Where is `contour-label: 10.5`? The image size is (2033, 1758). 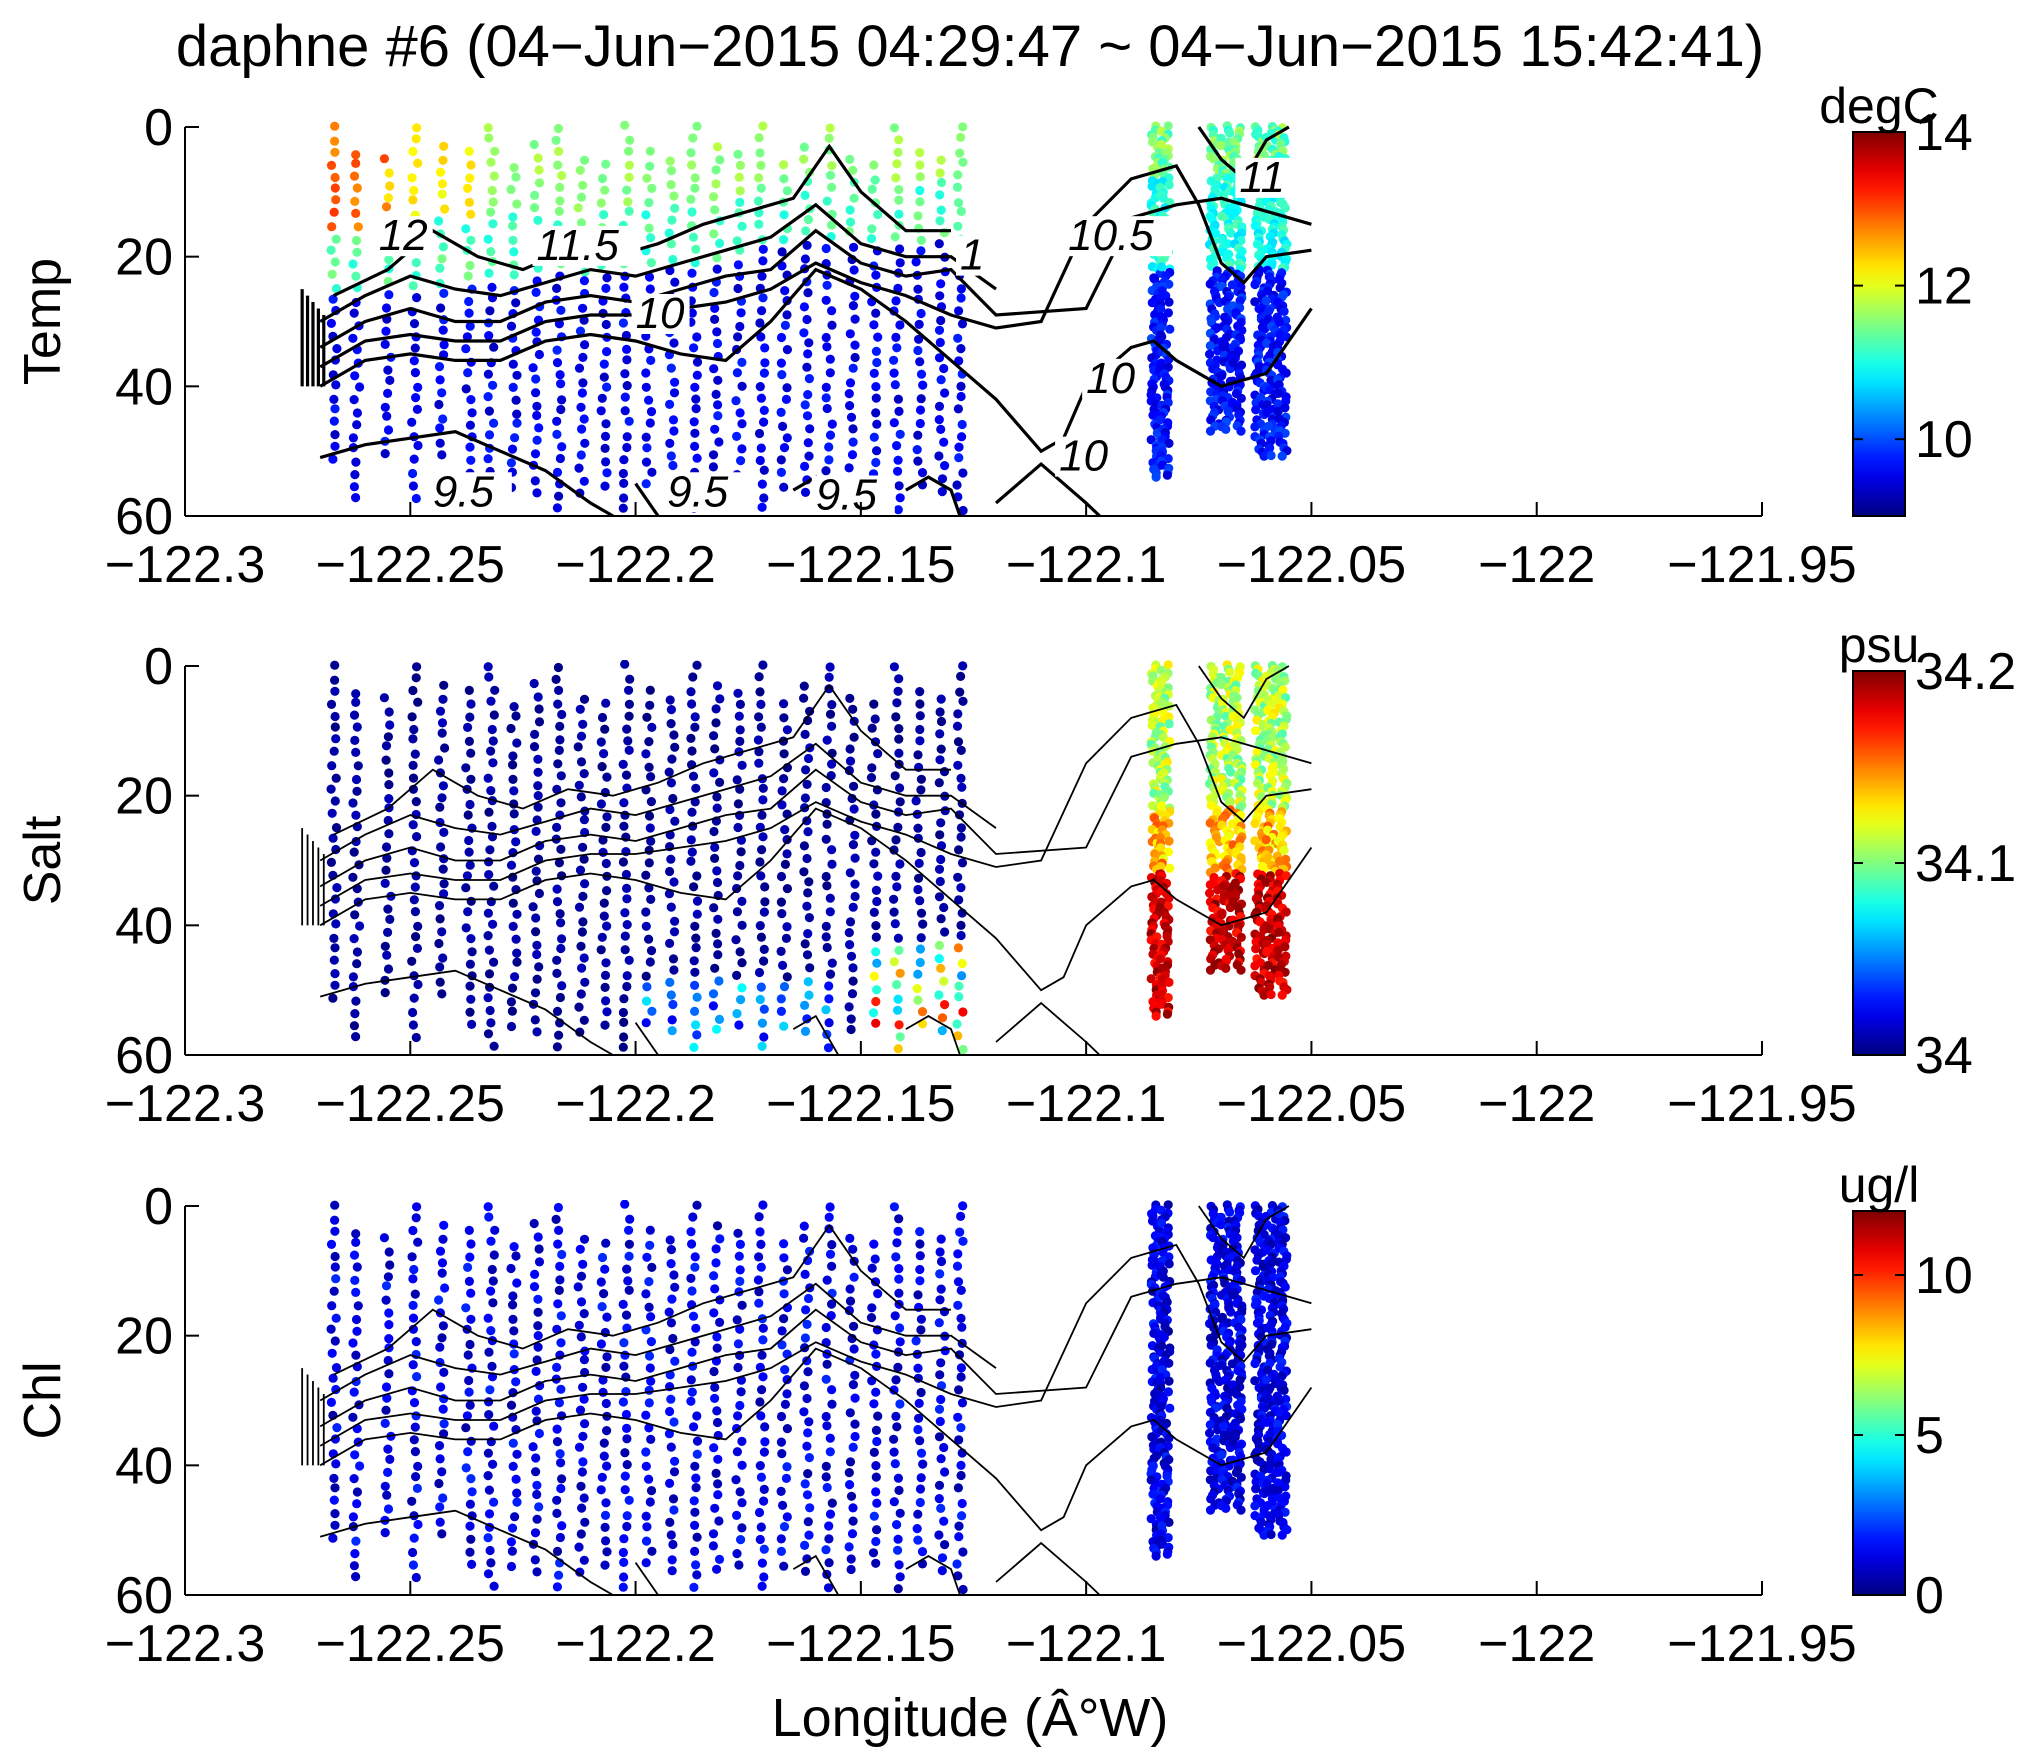
contour-label: 10.5 is located at coordinates (1111, 235).